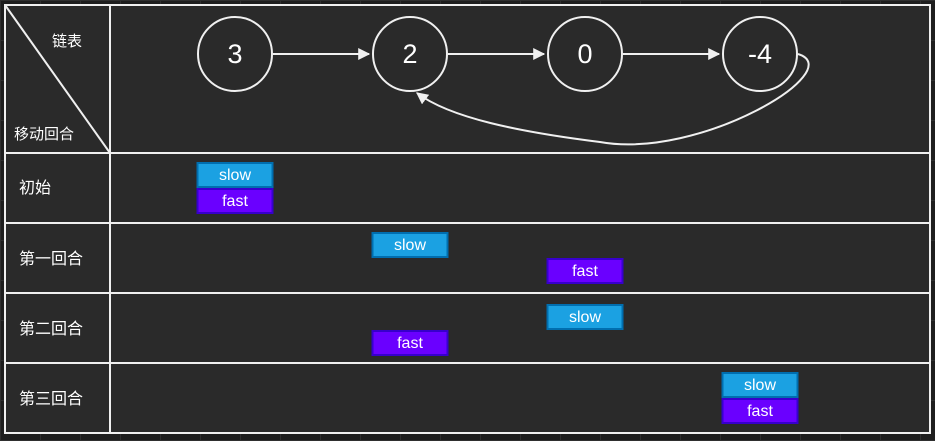 This screenshot has width=935, height=441. I want to click on slow-pointer-tag-round-3: slow, so click(760, 385).